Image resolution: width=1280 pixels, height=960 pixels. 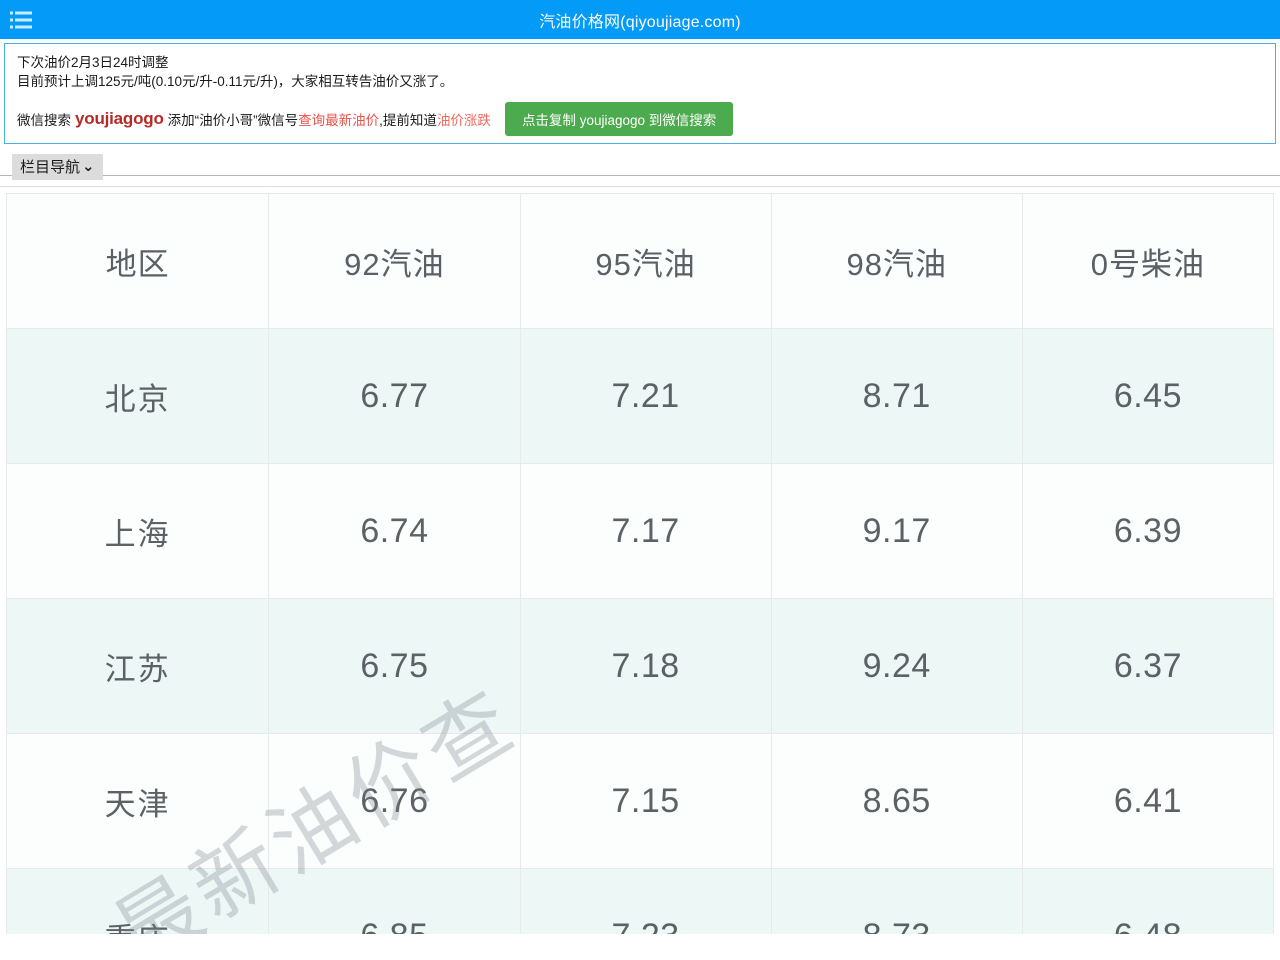 What do you see at coordinates (394, 531) in the screenshot?
I see `cell-gas92: 6.74` at bounding box center [394, 531].